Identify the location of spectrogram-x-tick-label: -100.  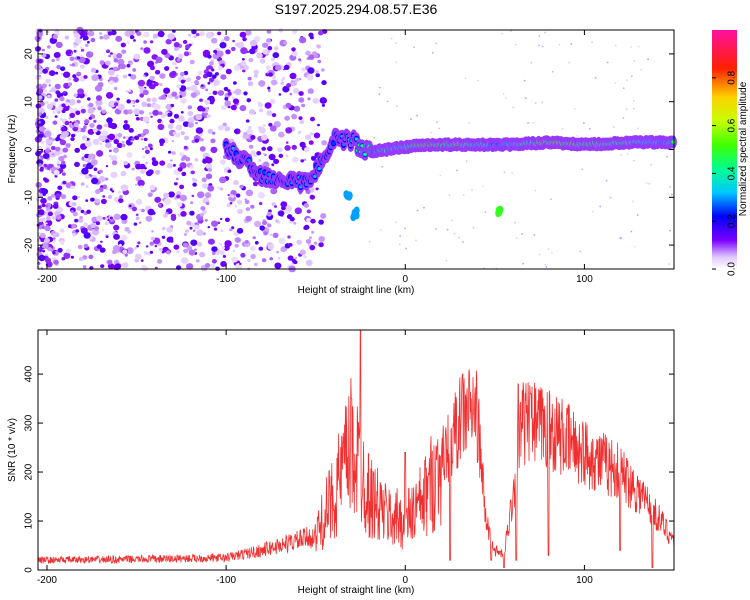
(226, 279).